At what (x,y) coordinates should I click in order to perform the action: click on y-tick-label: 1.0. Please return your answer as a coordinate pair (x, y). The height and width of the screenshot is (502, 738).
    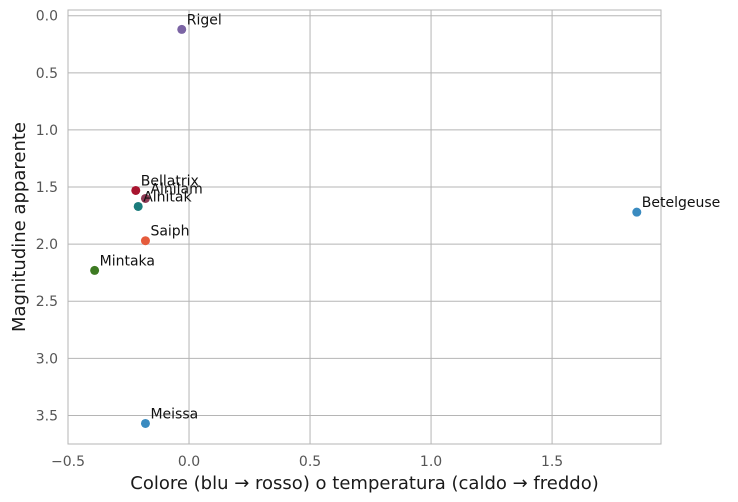
    Looking at the image, I should click on (47, 131).